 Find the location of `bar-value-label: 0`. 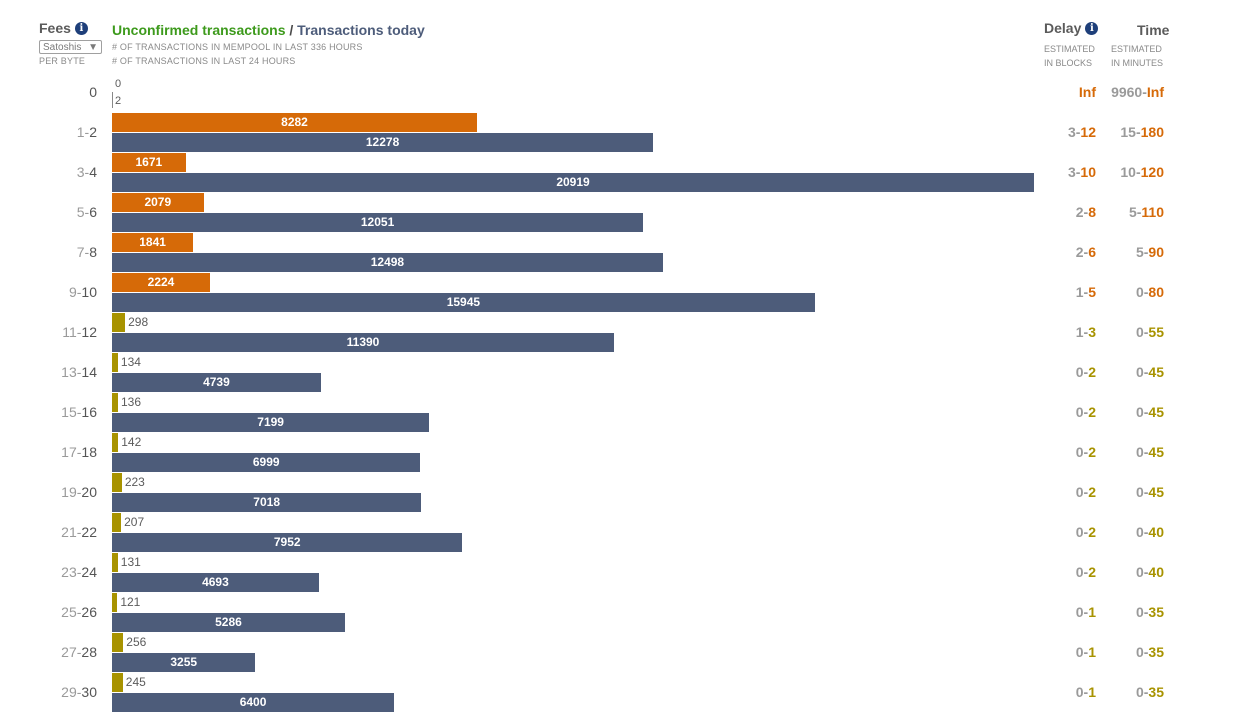

bar-value-label: 0 is located at coordinates (118, 84).